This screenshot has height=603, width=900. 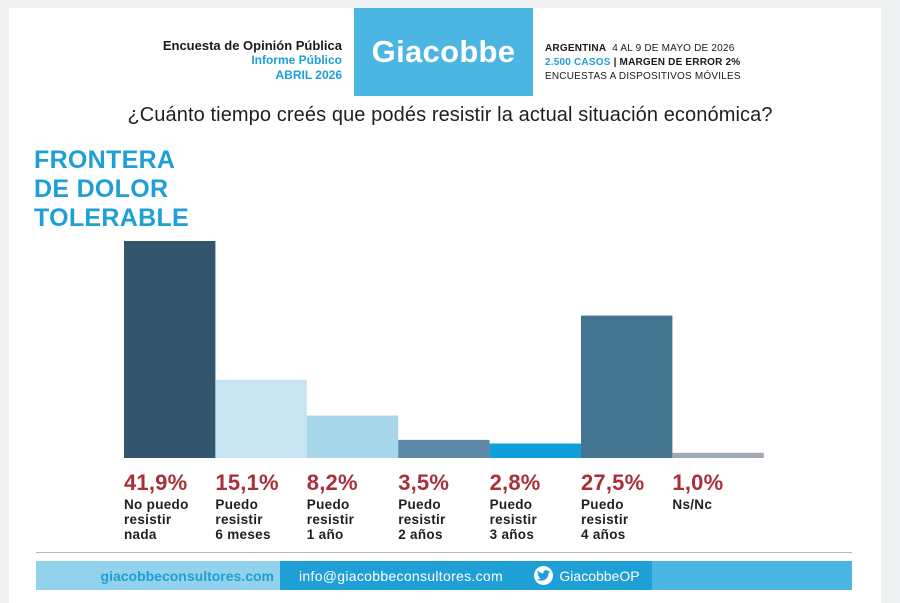 I want to click on website-link: giacobbeconsultores.com, so click(x=158, y=575).